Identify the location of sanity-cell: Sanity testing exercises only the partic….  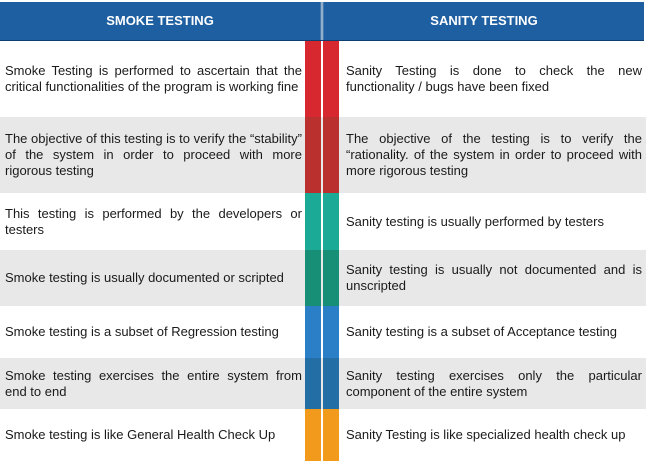
(494, 383).